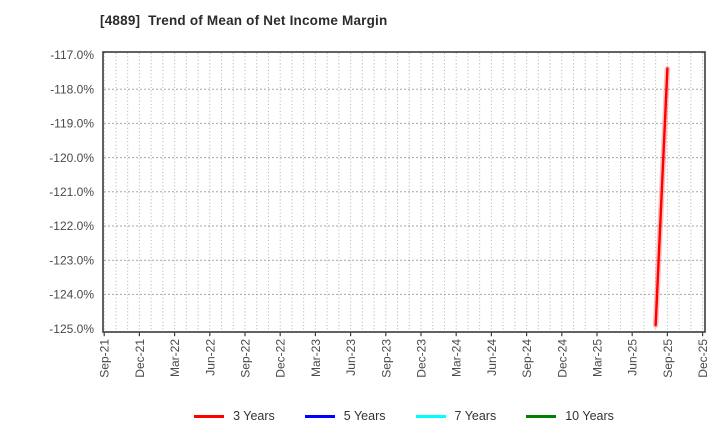 The width and height of the screenshot is (720, 440). I want to click on x-axis-ticks, so click(403, 334).